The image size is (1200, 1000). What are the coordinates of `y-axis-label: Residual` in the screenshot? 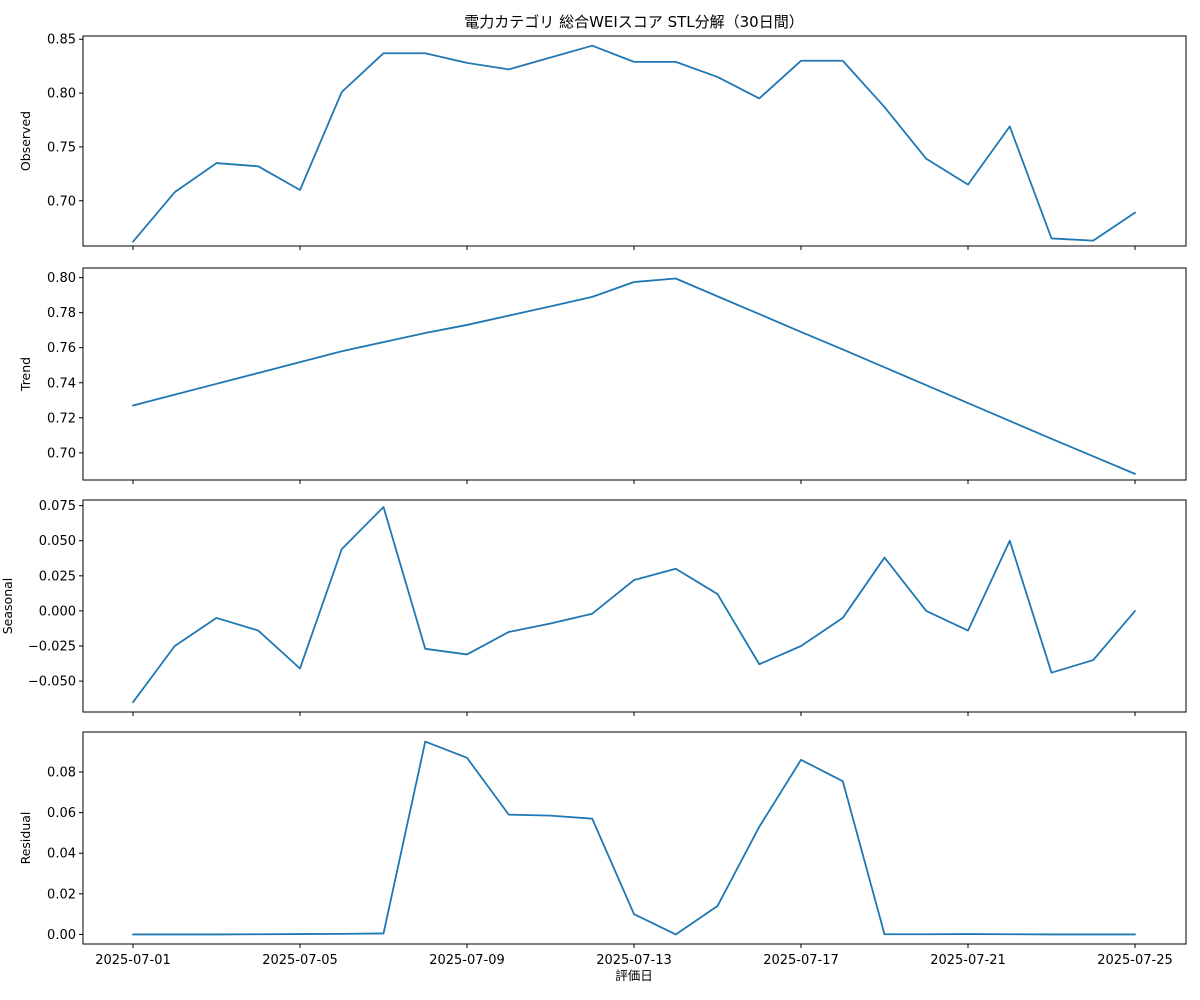 It's located at (25, 838).